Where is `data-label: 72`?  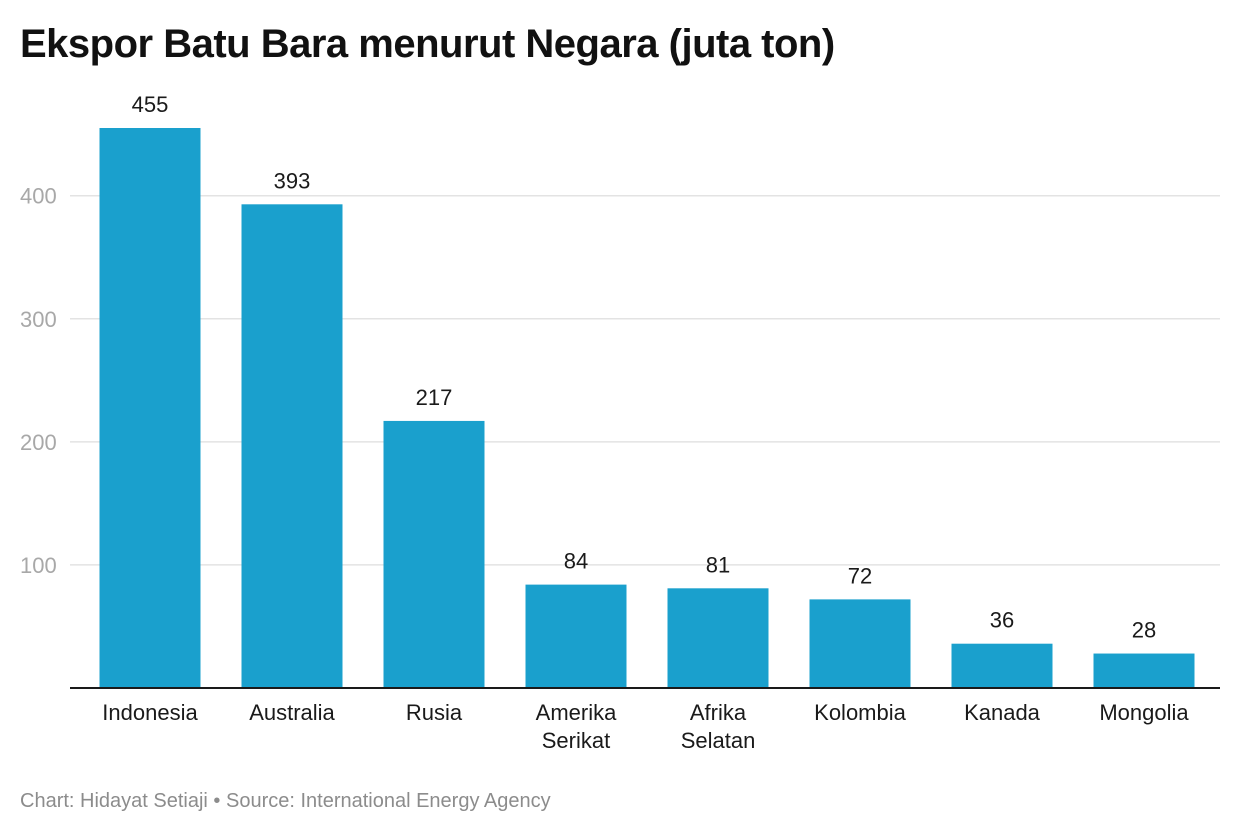
data-label: 72 is located at coordinates (860, 575).